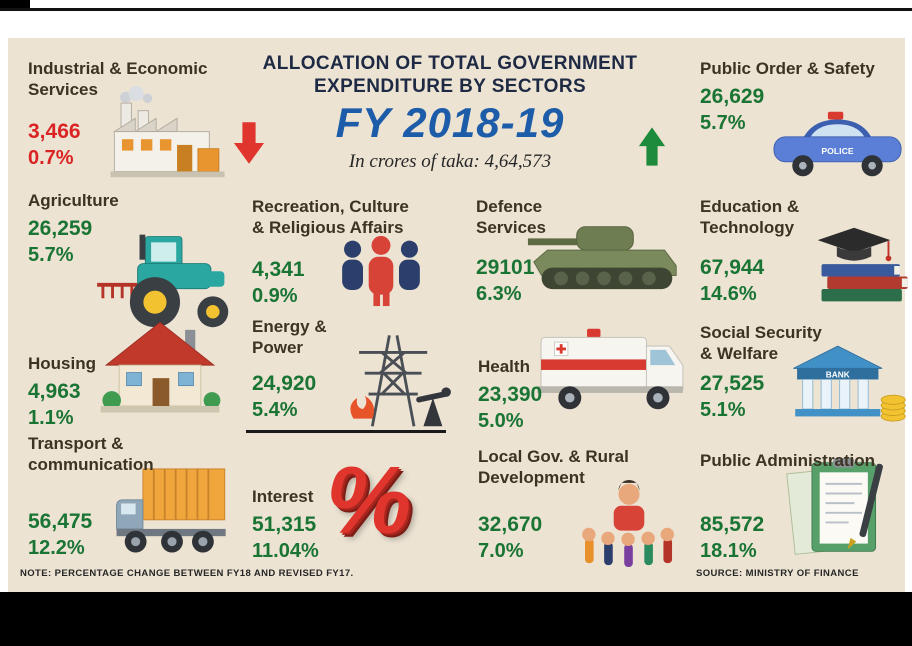  Describe the element at coordinates (728, 551) in the screenshot. I see `sector-percent: 18.1%` at that location.